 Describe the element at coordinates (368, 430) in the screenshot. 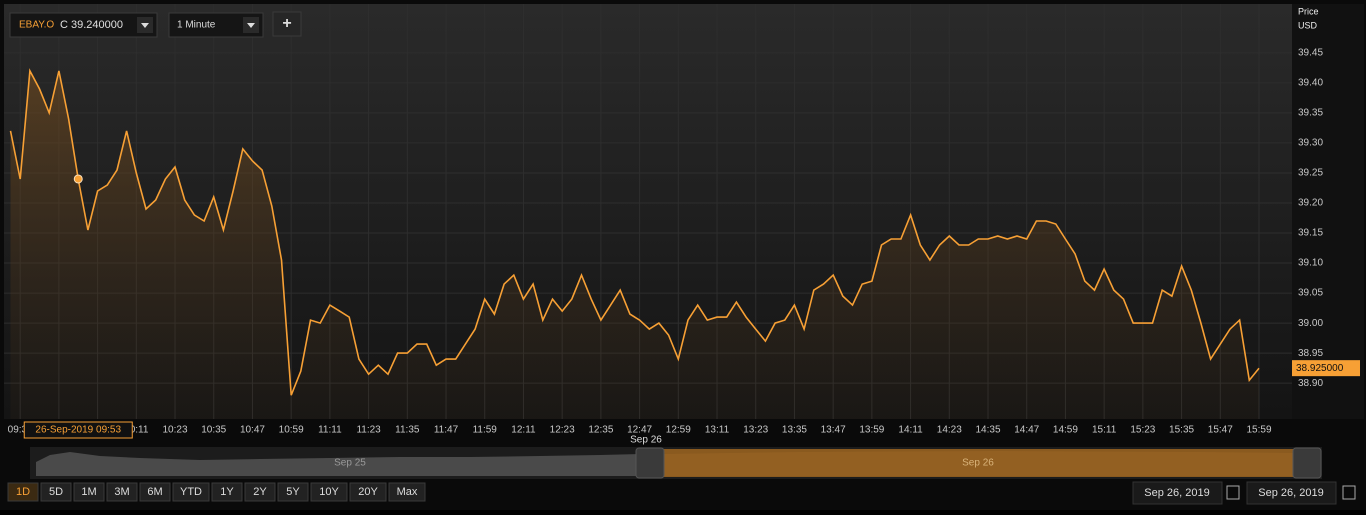

I see `x-tick-label: 11:23` at that location.